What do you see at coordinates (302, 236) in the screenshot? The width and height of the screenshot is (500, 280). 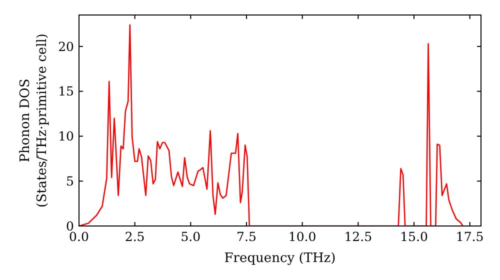 I see `x-tick-label: 10.0` at bounding box center [302, 236].